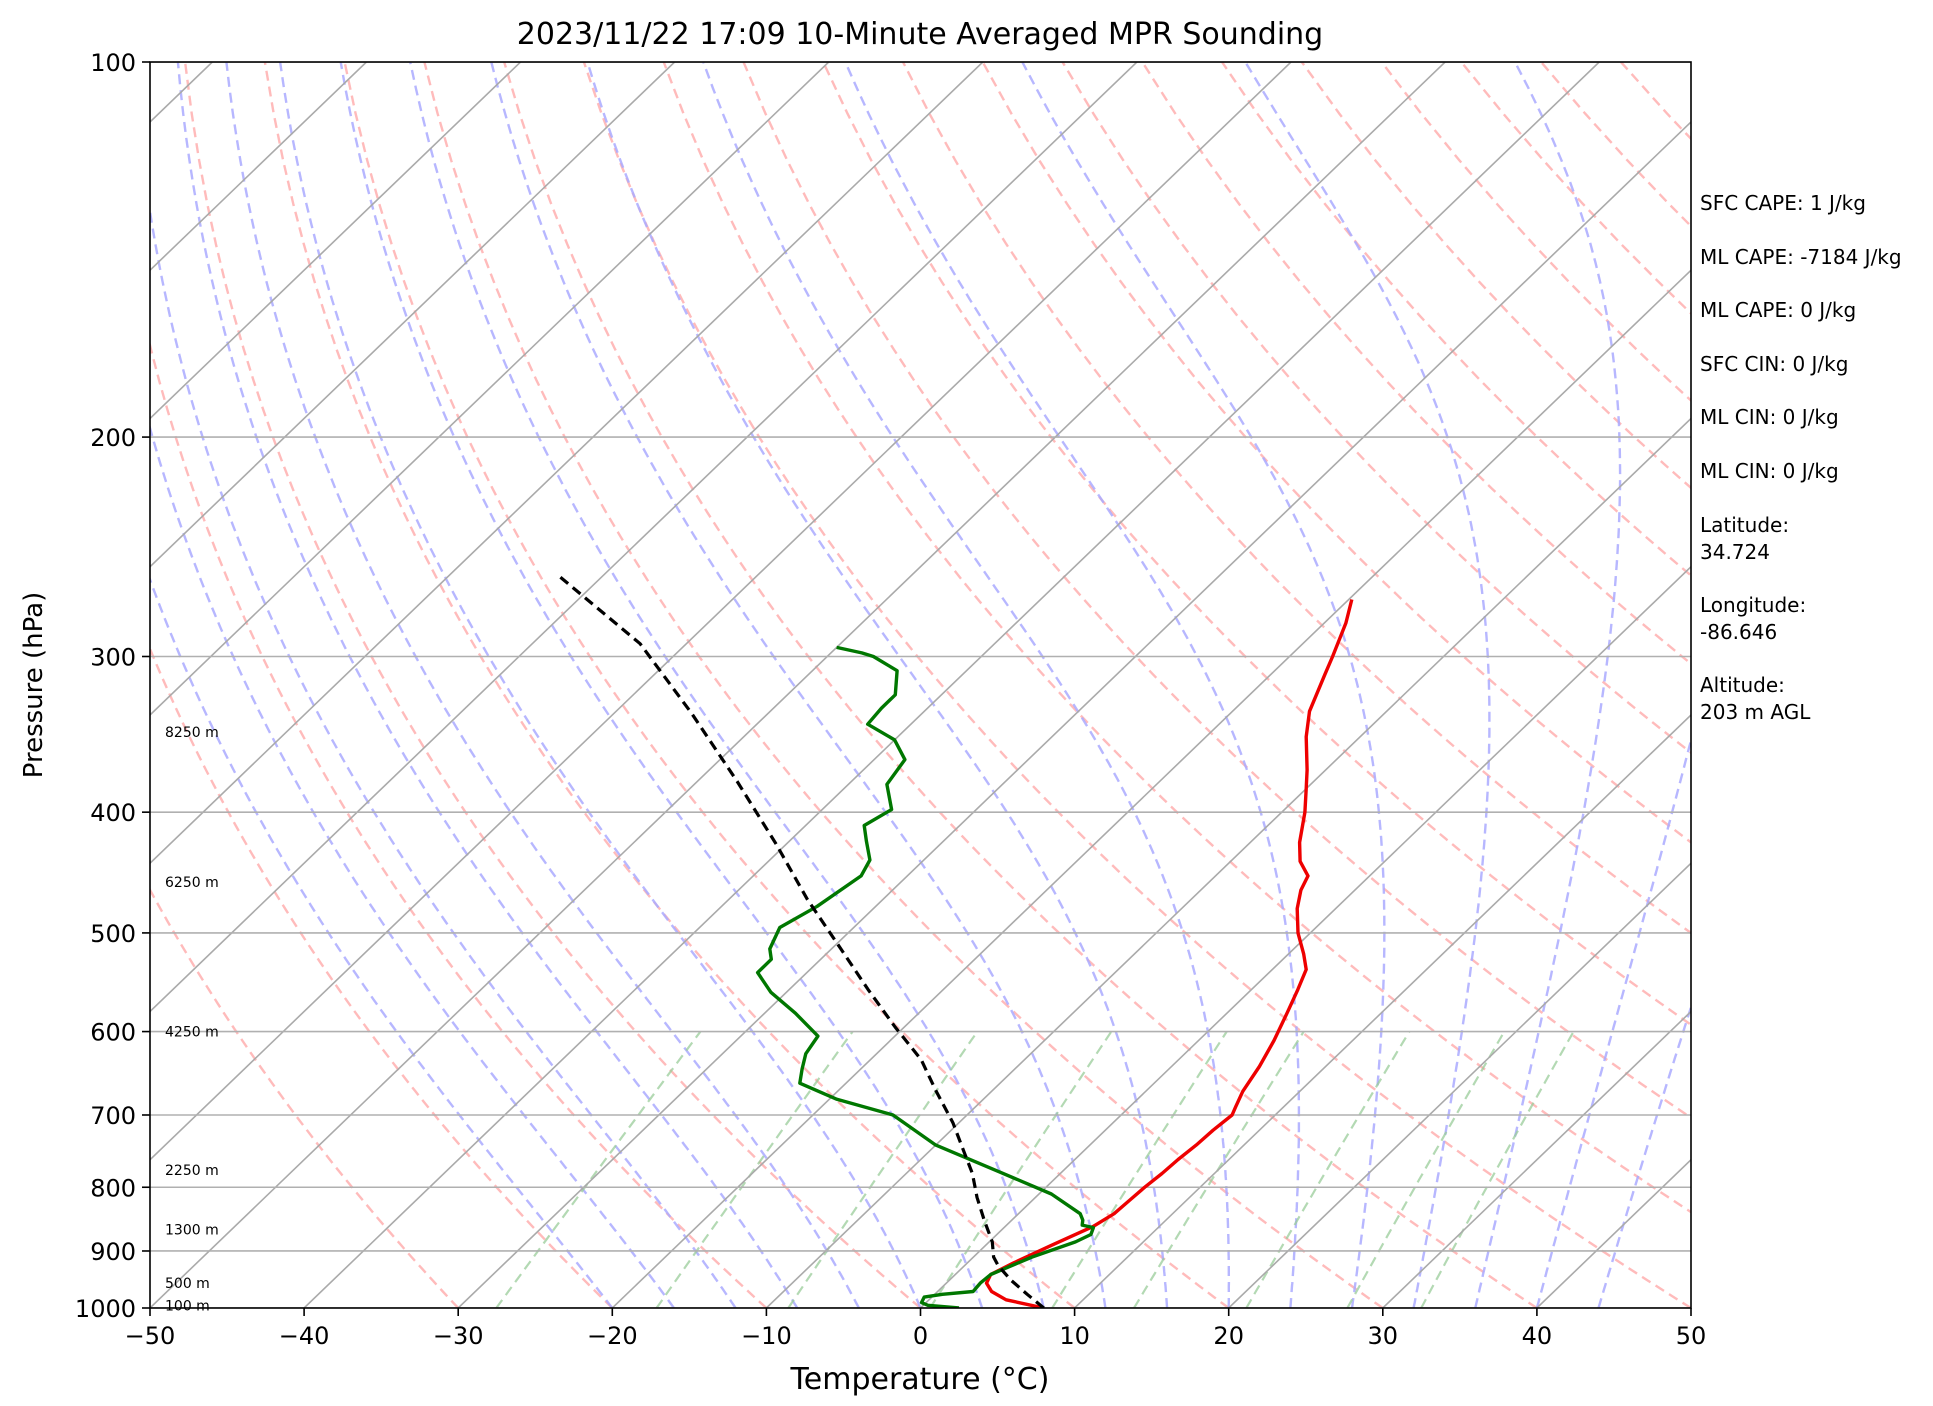 This screenshot has height=1406, width=1933. I want to click on height-labels: 100 m 500 m 1300 m 2250 m 4250 m 6250 m 8250 m, so click(192, 1019).